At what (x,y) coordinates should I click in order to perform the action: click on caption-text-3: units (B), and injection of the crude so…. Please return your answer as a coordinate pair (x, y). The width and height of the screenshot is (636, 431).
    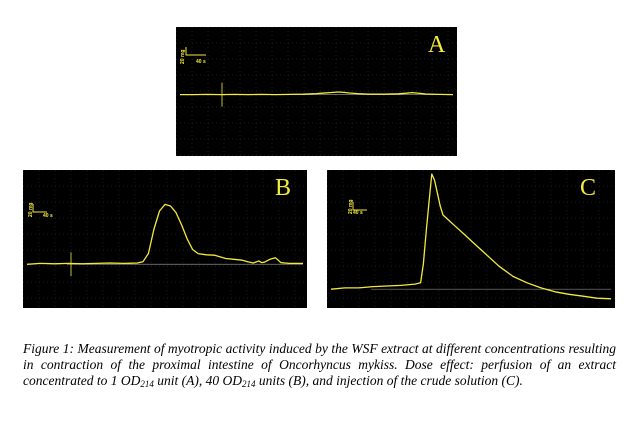
    Looking at the image, I should click on (389, 380).